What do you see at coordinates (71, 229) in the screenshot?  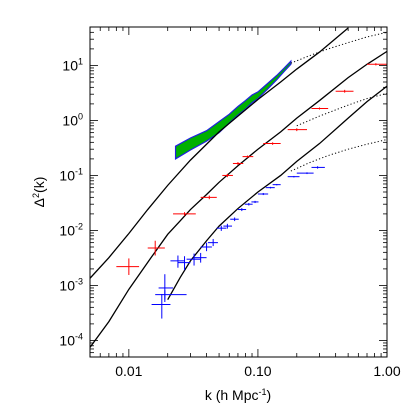 I see `y-tick-label: 10⁻²` at bounding box center [71, 229].